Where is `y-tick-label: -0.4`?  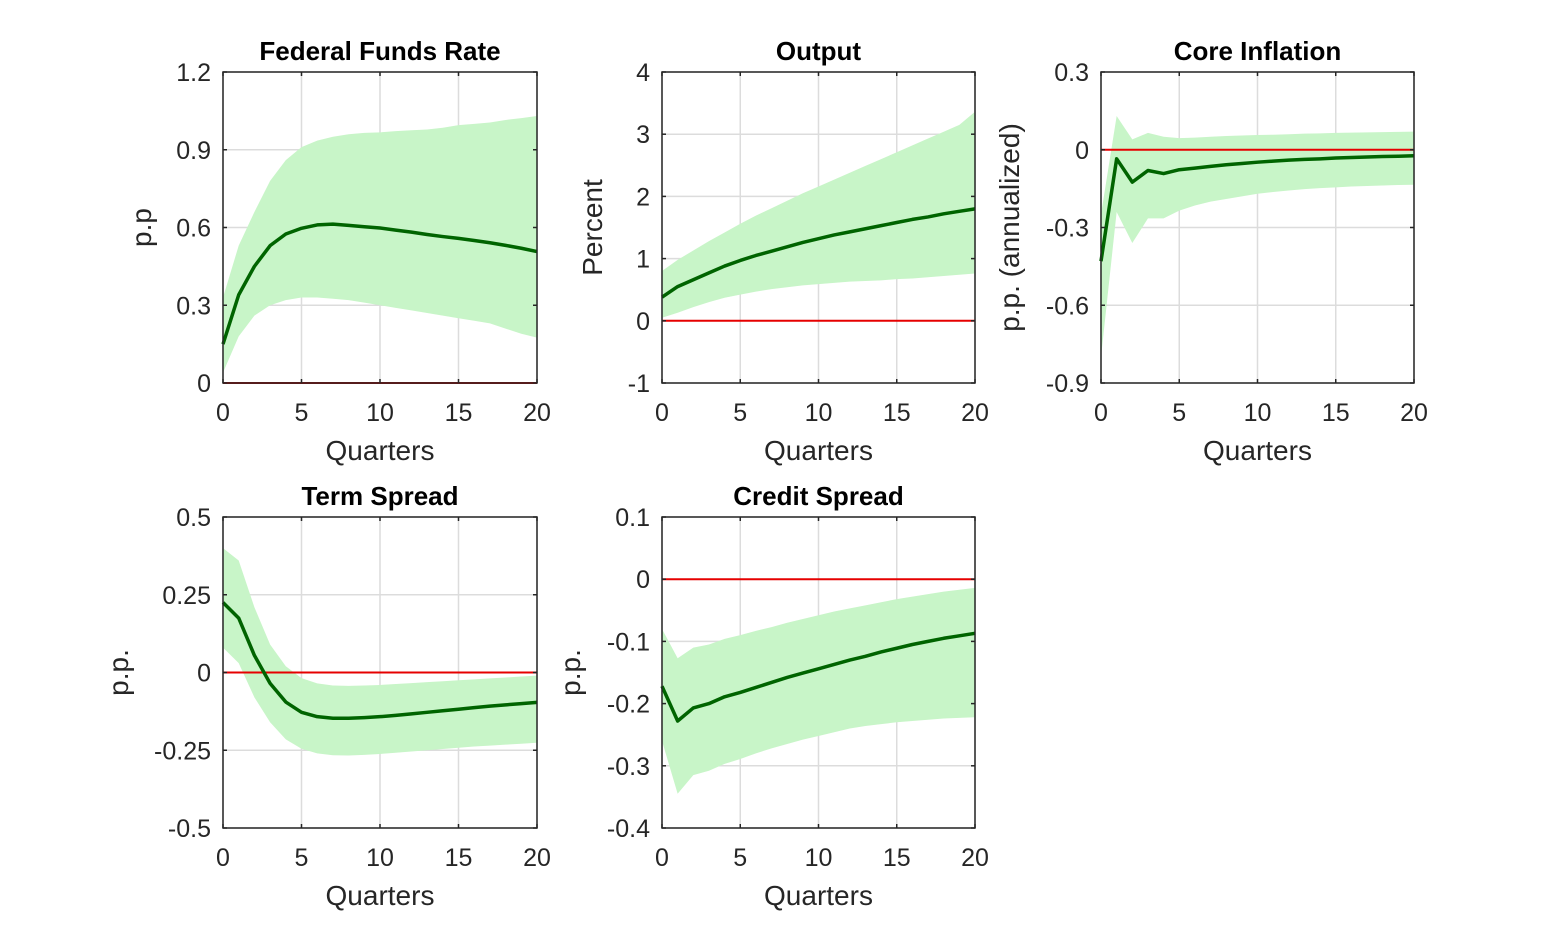
y-tick-label: -0.4 is located at coordinates (628, 829).